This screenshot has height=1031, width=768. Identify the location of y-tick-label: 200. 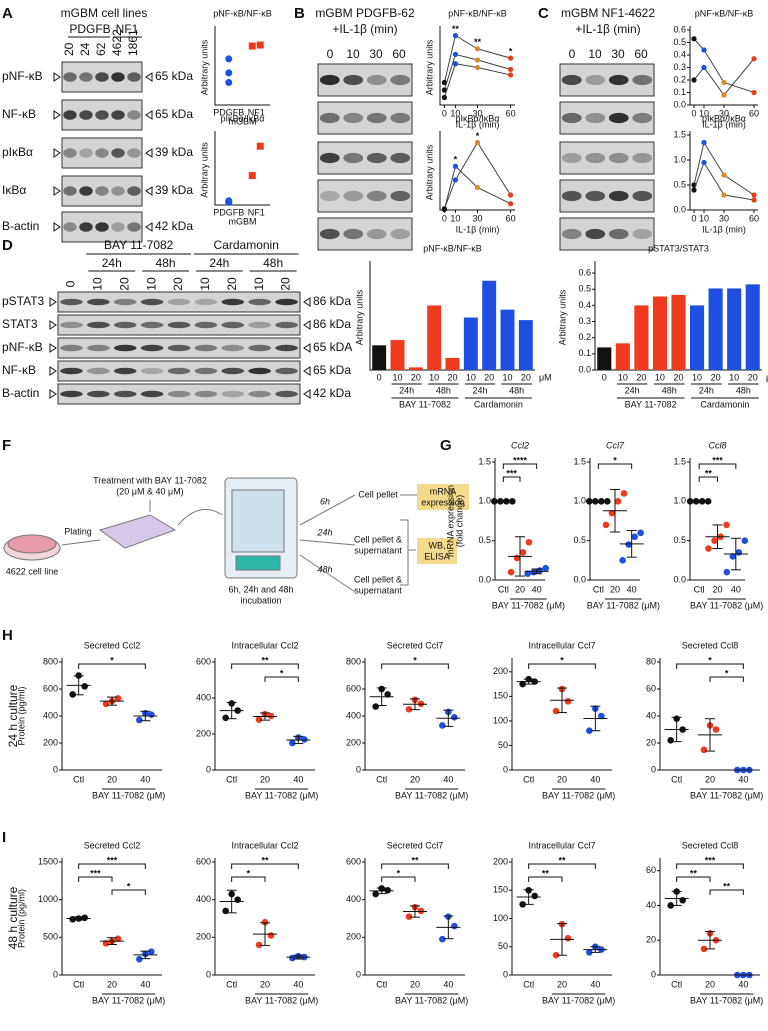
(203, 937).